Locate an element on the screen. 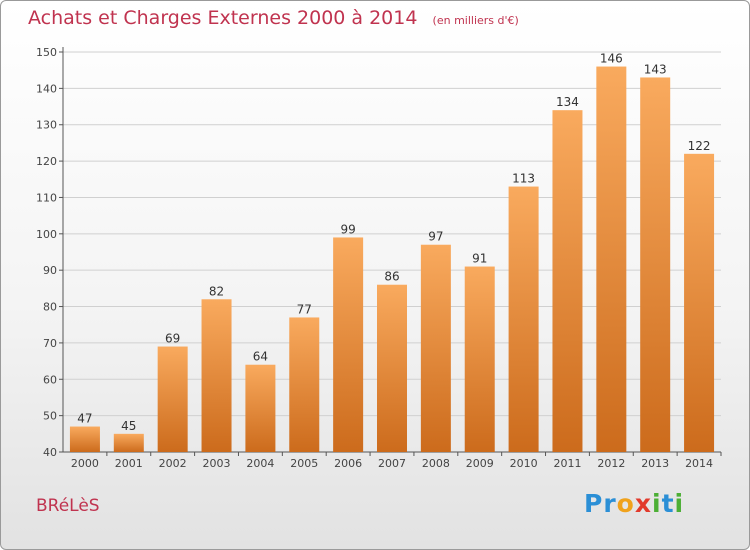 This screenshot has width=750, height=550. x-tick-label: 2004 is located at coordinates (260, 463).